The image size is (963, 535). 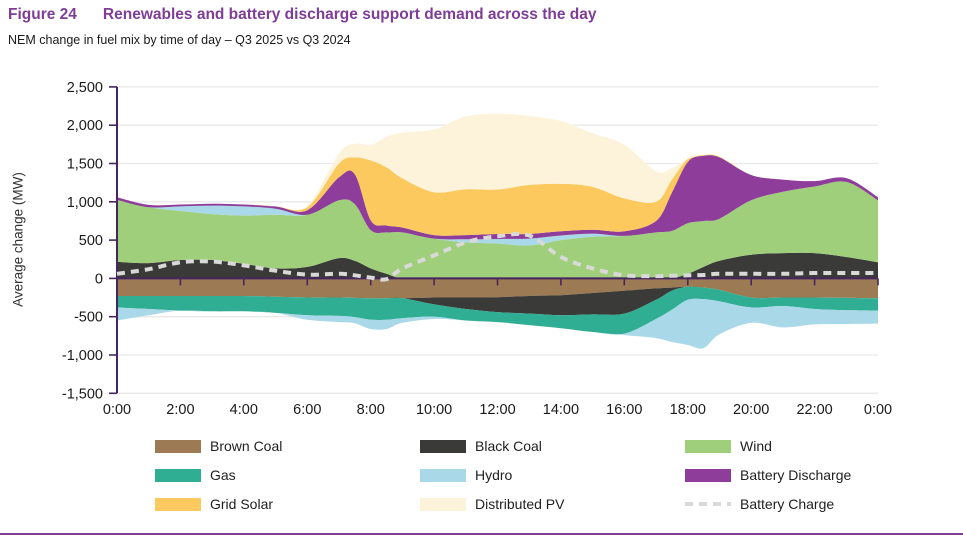 I want to click on legend-label: Battery Charge, so click(x=787, y=504).